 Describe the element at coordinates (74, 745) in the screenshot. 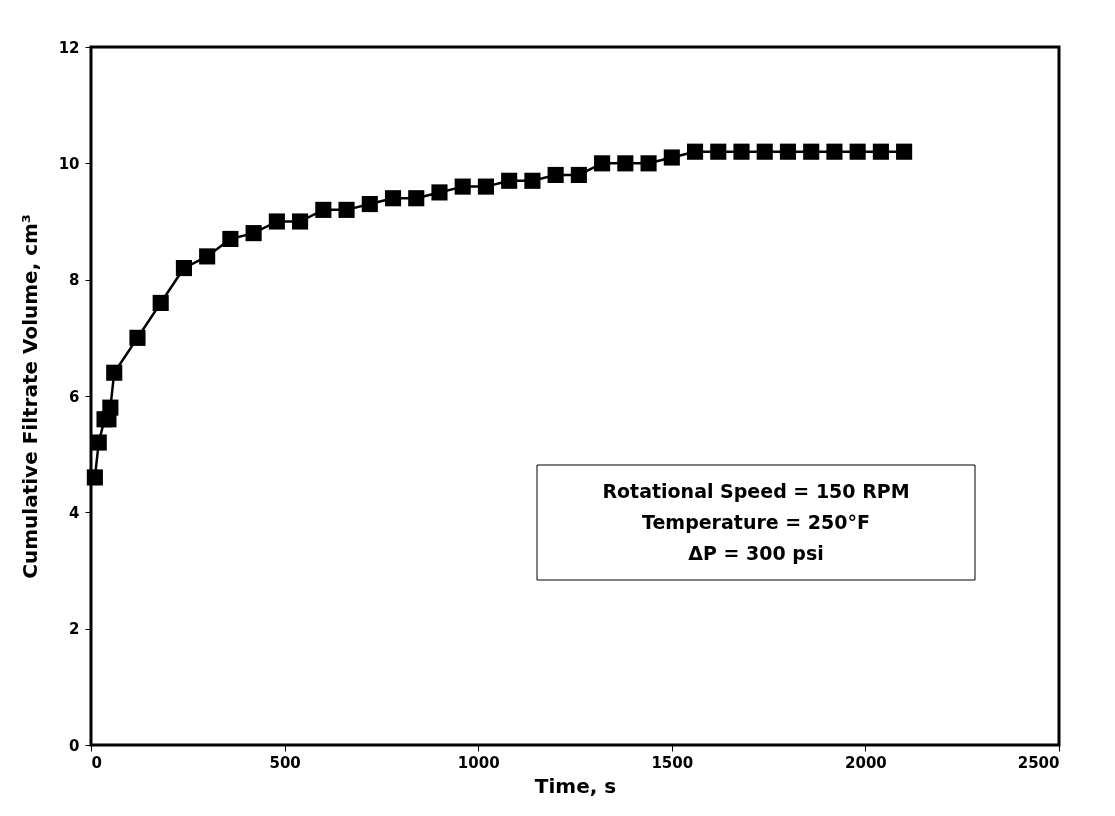

I see `y-tick-label: 0` at that location.